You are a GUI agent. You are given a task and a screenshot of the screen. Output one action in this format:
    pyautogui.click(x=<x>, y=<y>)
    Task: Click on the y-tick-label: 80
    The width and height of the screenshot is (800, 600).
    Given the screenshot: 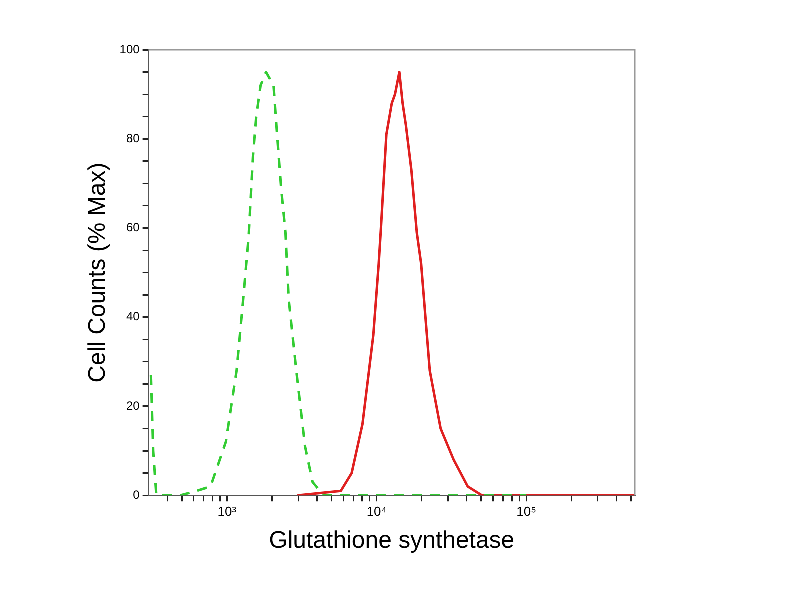 What is the action you would take?
    pyautogui.click(x=133, y=138)
    